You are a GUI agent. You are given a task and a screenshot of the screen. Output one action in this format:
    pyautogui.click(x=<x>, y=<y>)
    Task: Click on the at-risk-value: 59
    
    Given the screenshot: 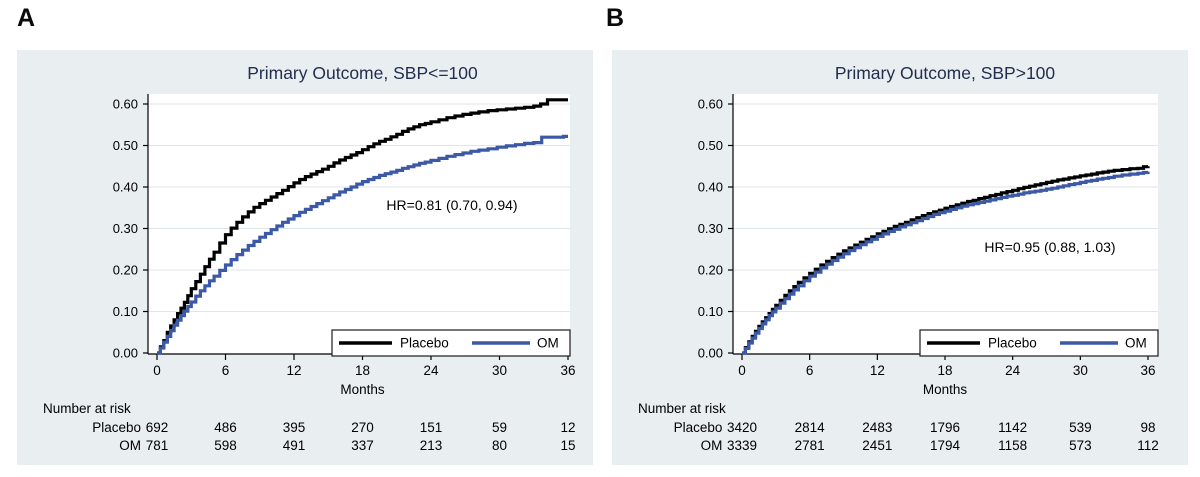 What is the action you would take?
    pyautogui.click(x=499, y=427)
    